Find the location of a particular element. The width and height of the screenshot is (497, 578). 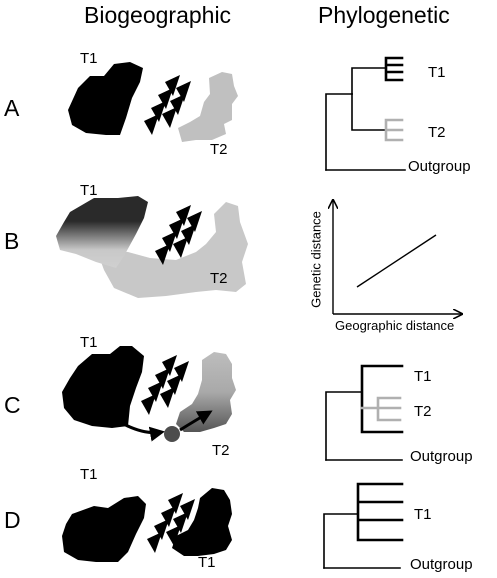

tree-label-t1-d: T1 is located at coordinates (423, 514).